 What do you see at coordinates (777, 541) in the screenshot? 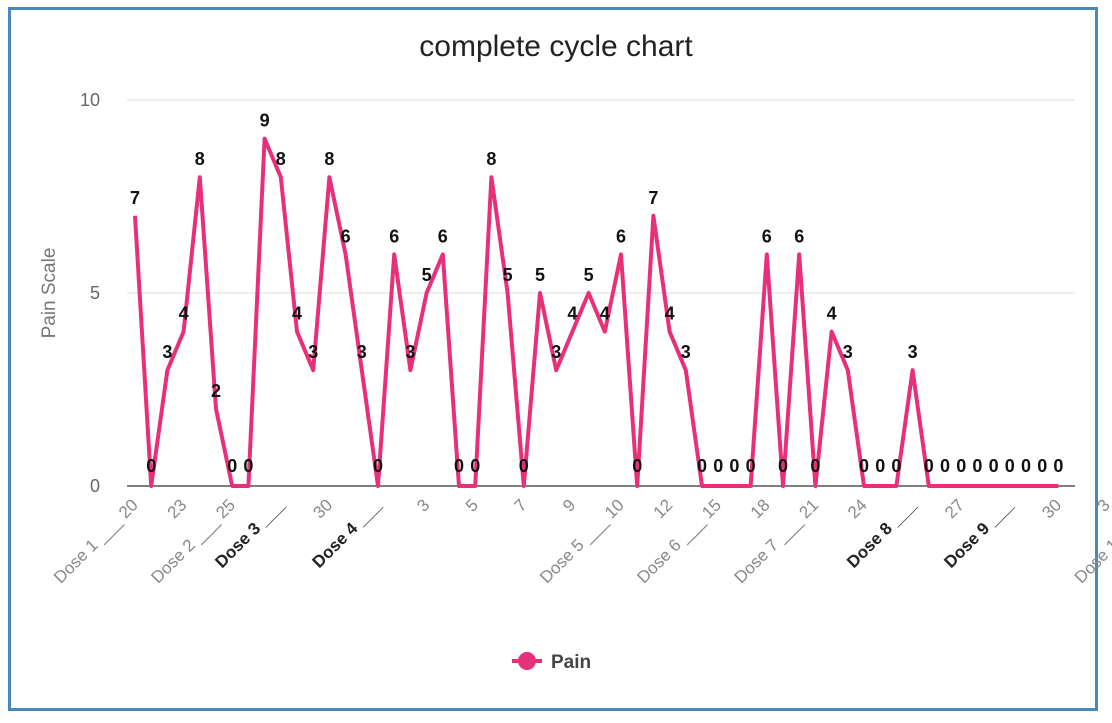
I see `x-tick-label: Dose 7 ___ 21` at bounding box center [777, 541].